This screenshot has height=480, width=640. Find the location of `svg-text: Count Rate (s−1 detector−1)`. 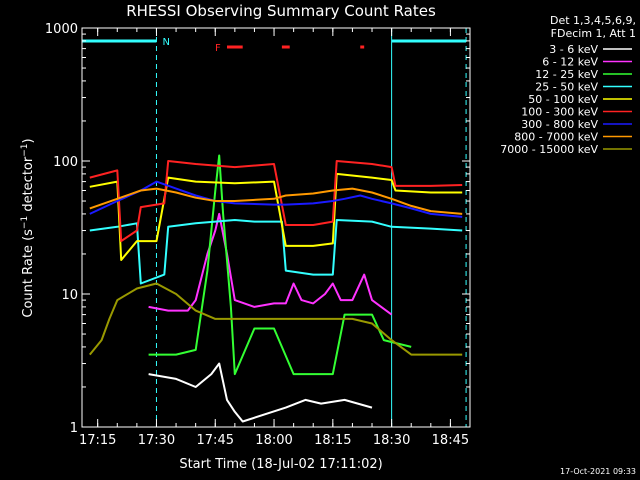

svg-text: Count Rate (s−1 detector−1) is located at coordinates (28, 227).